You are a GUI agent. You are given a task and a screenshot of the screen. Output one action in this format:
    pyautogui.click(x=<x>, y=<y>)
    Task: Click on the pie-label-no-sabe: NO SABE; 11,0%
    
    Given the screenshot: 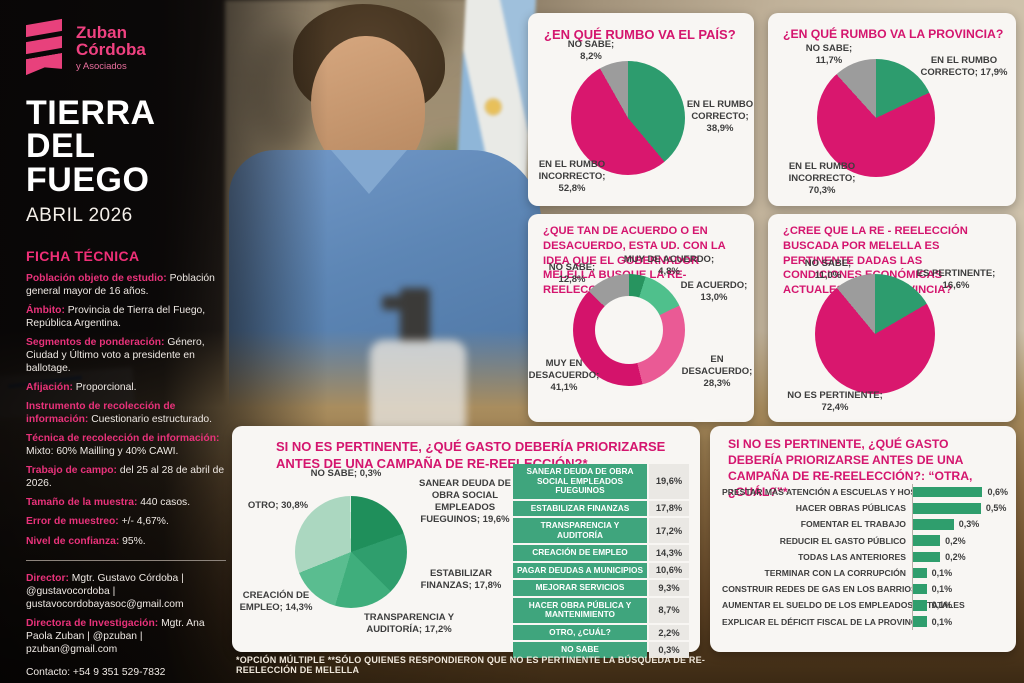 What is the action you would take?
    pyautogui.click(x=828, y=270)
    